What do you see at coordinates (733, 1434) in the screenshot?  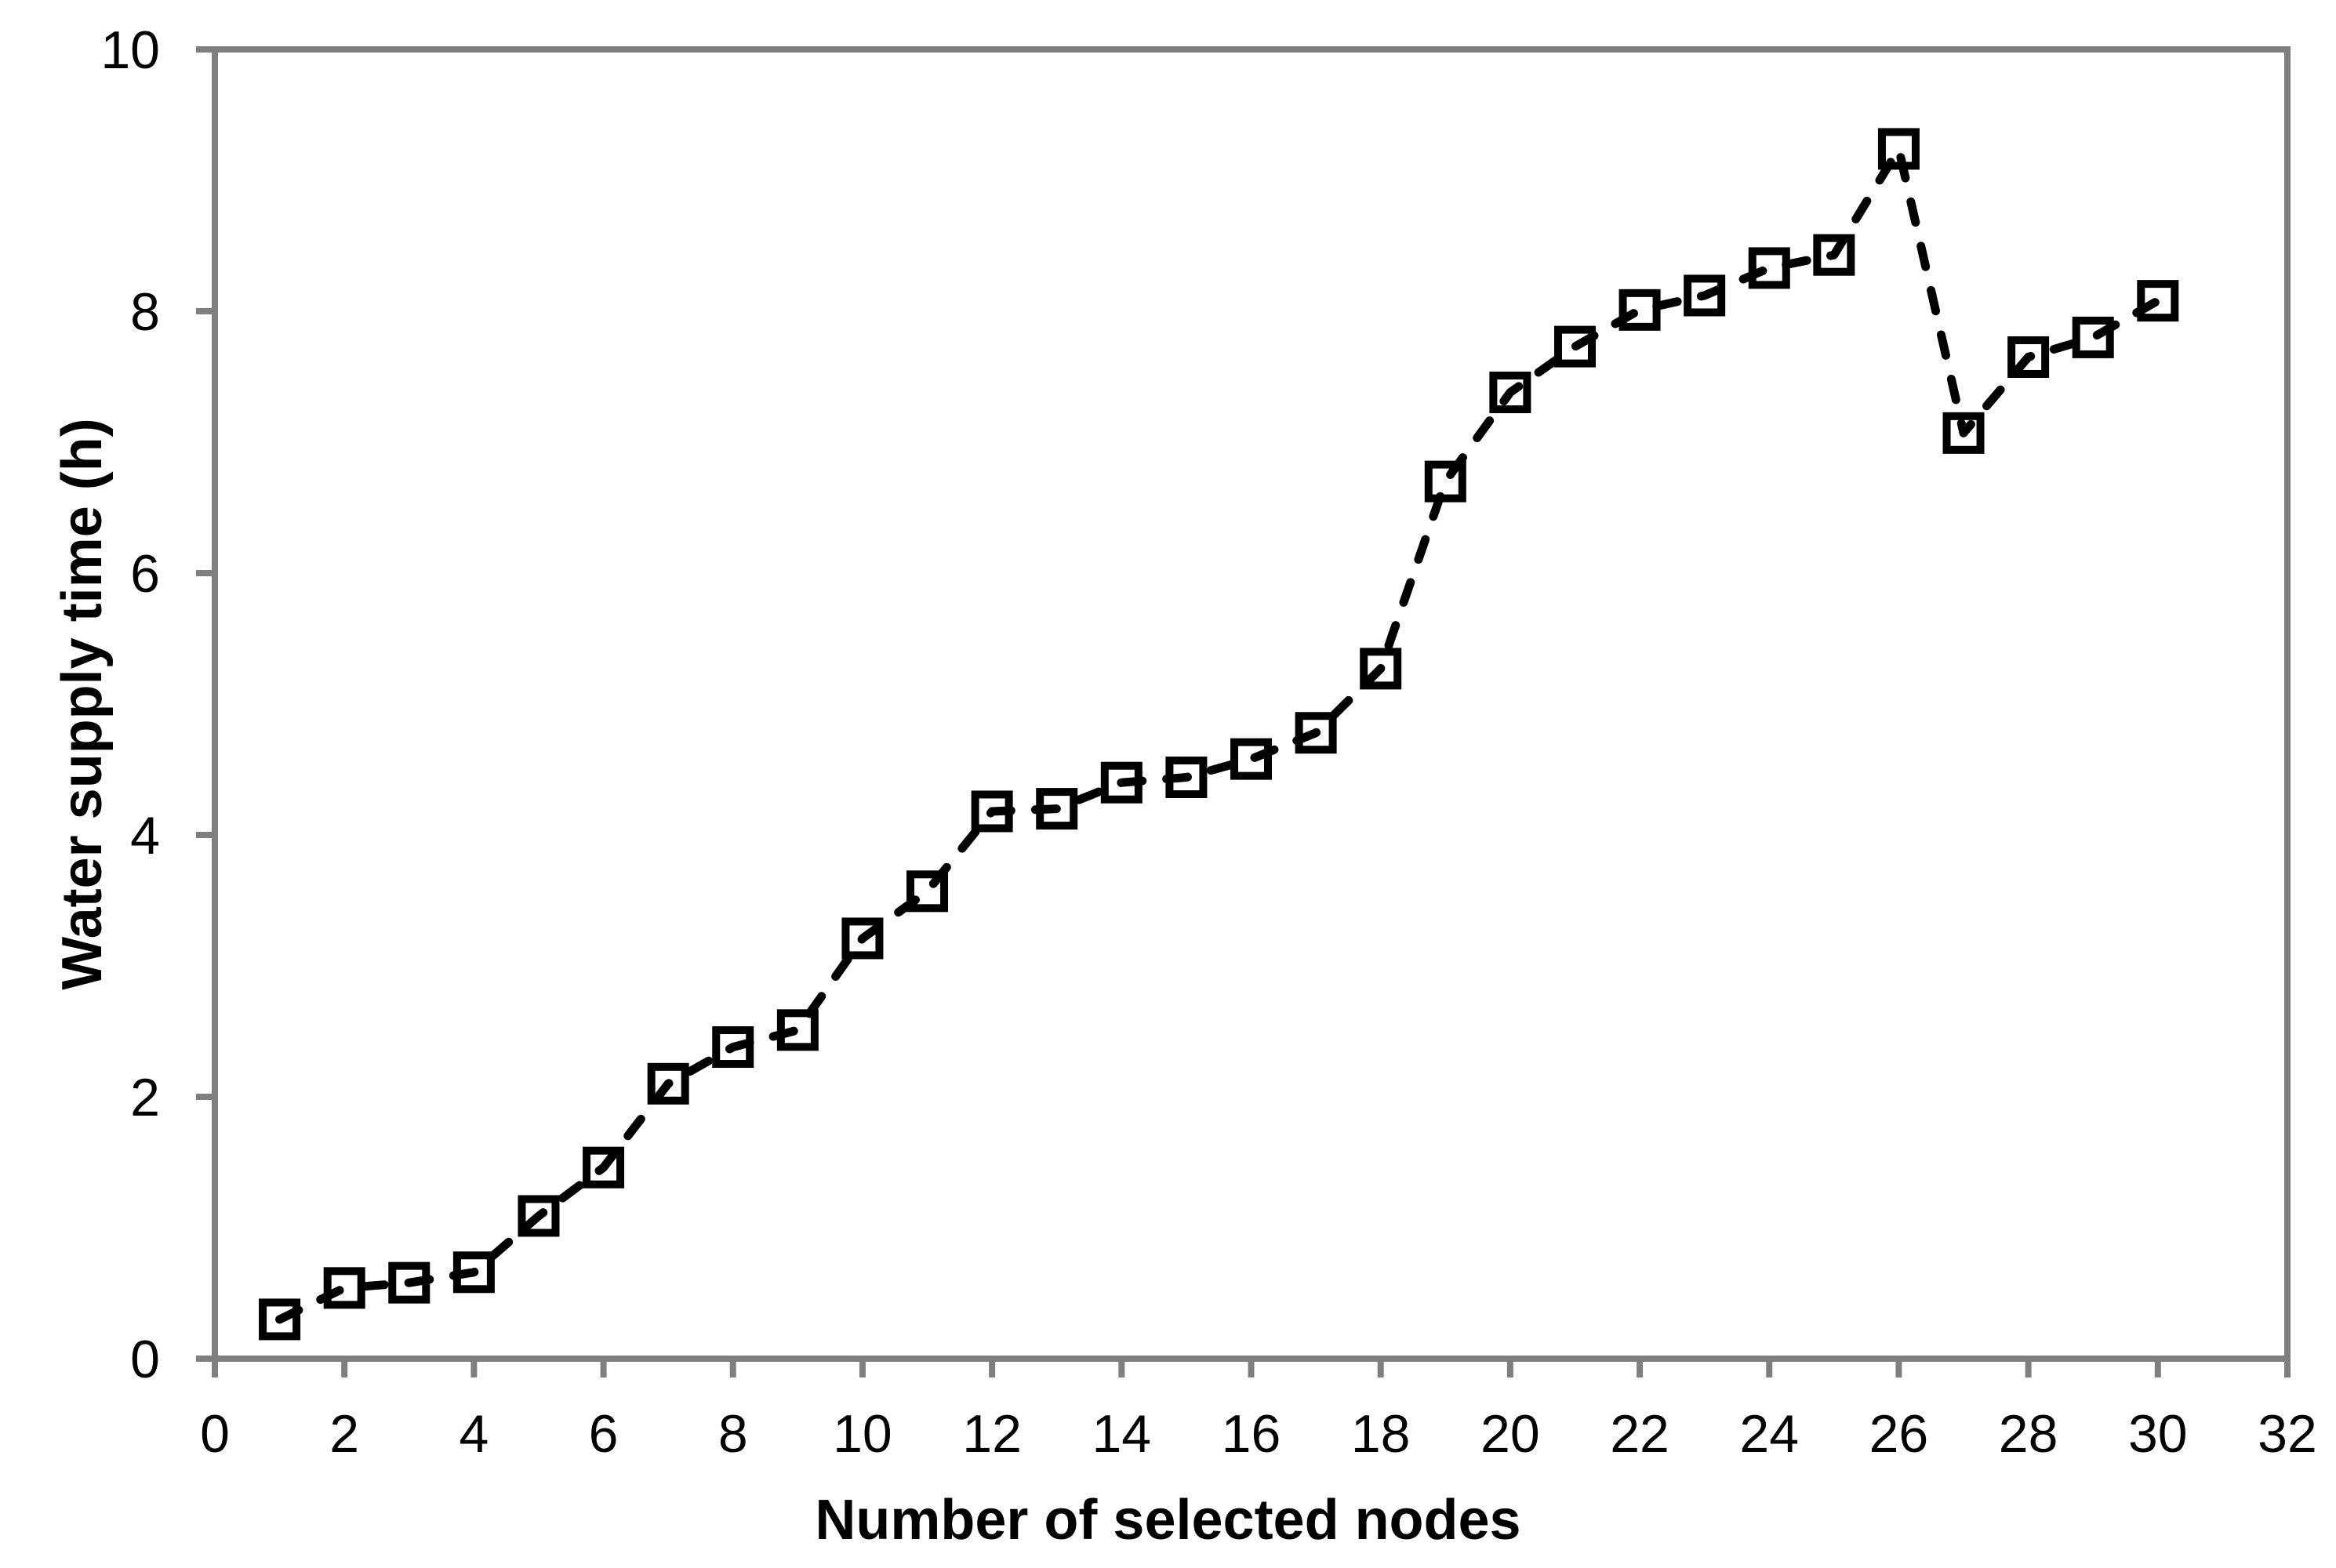 I see `x-tick-label: 8` at bounding box center [733, 1434].